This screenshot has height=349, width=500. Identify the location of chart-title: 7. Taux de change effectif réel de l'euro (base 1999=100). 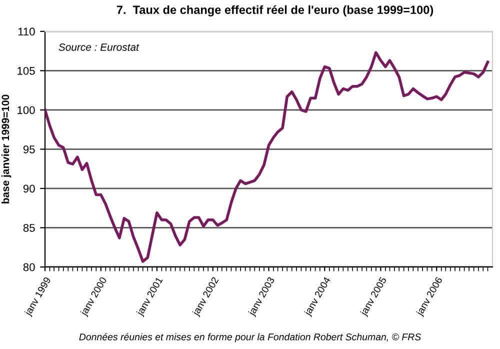
(275, 10).